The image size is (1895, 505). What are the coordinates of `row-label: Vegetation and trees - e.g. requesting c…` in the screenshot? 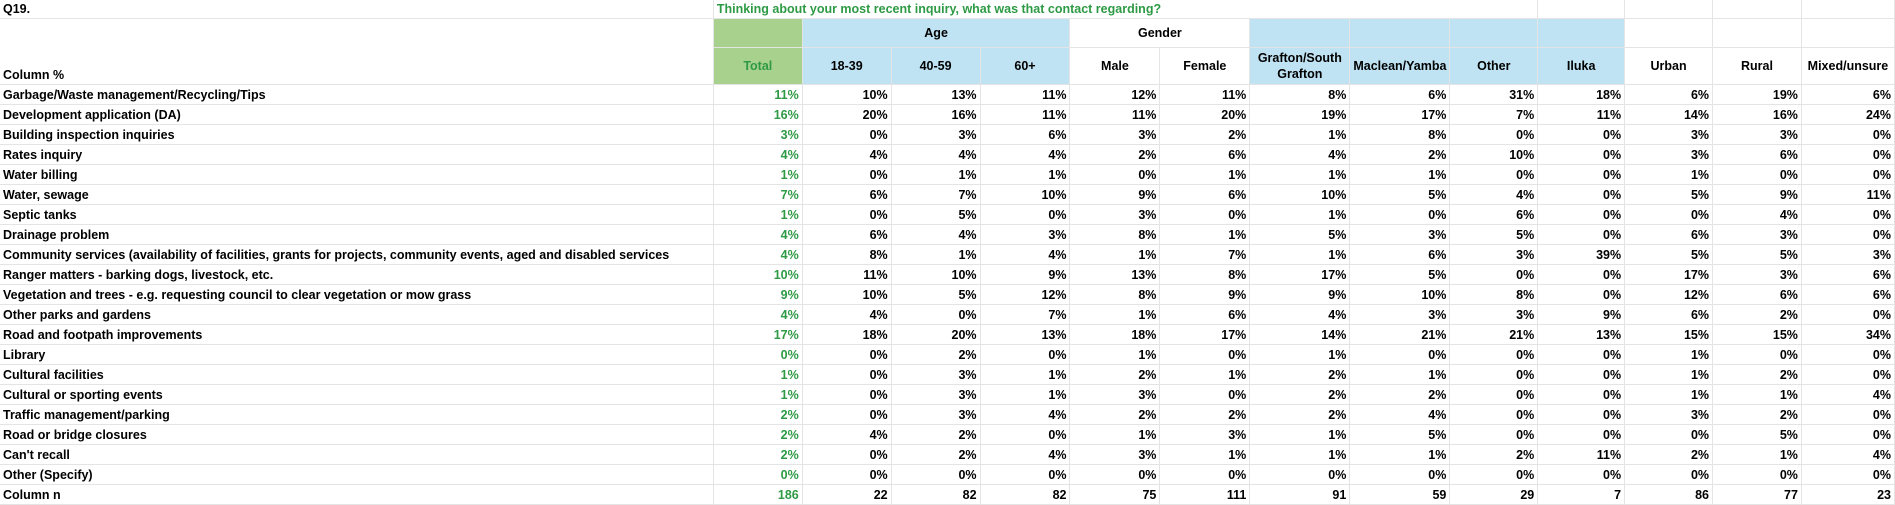 It's located at (357, 294).